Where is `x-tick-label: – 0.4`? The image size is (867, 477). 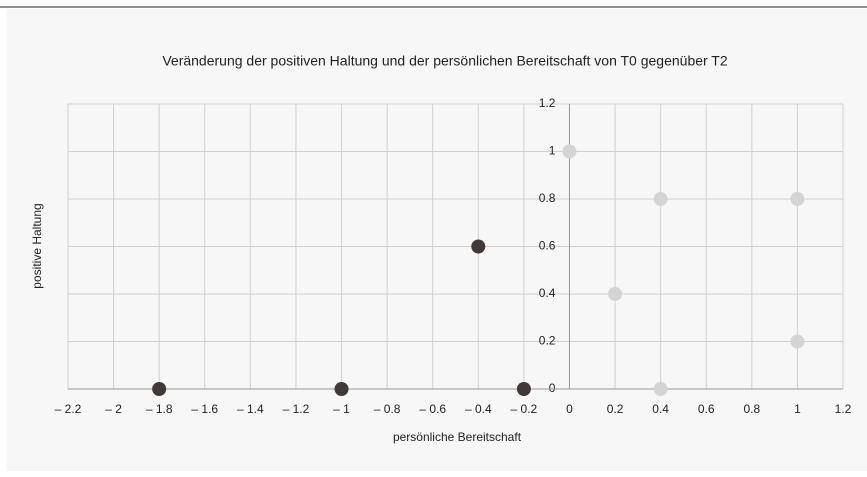 x-tick-label: – 0.4 is located at coordinates (478, 409).